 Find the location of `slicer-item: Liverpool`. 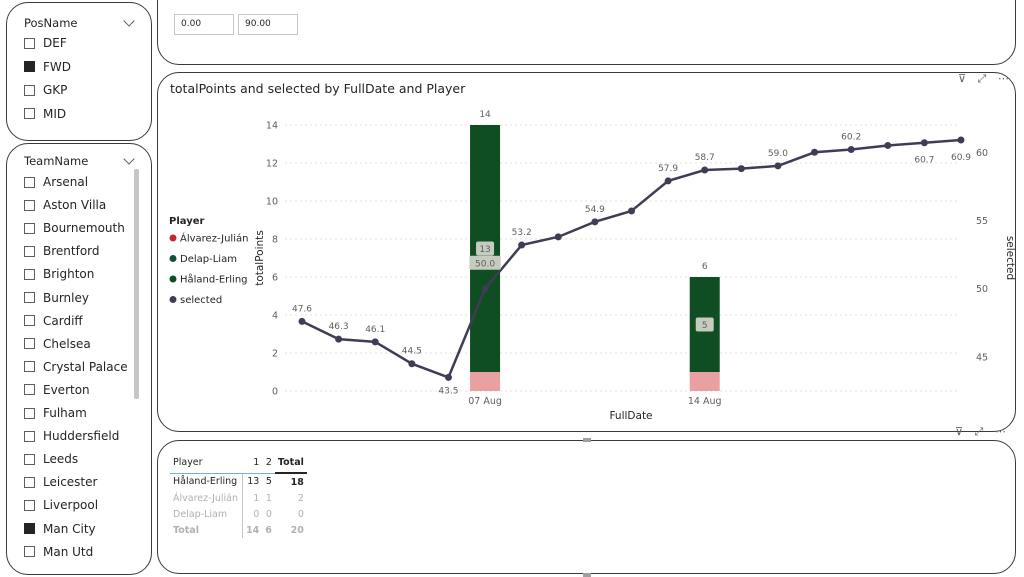

slicer-item: Liverpool is located at coordinates (61, 505).